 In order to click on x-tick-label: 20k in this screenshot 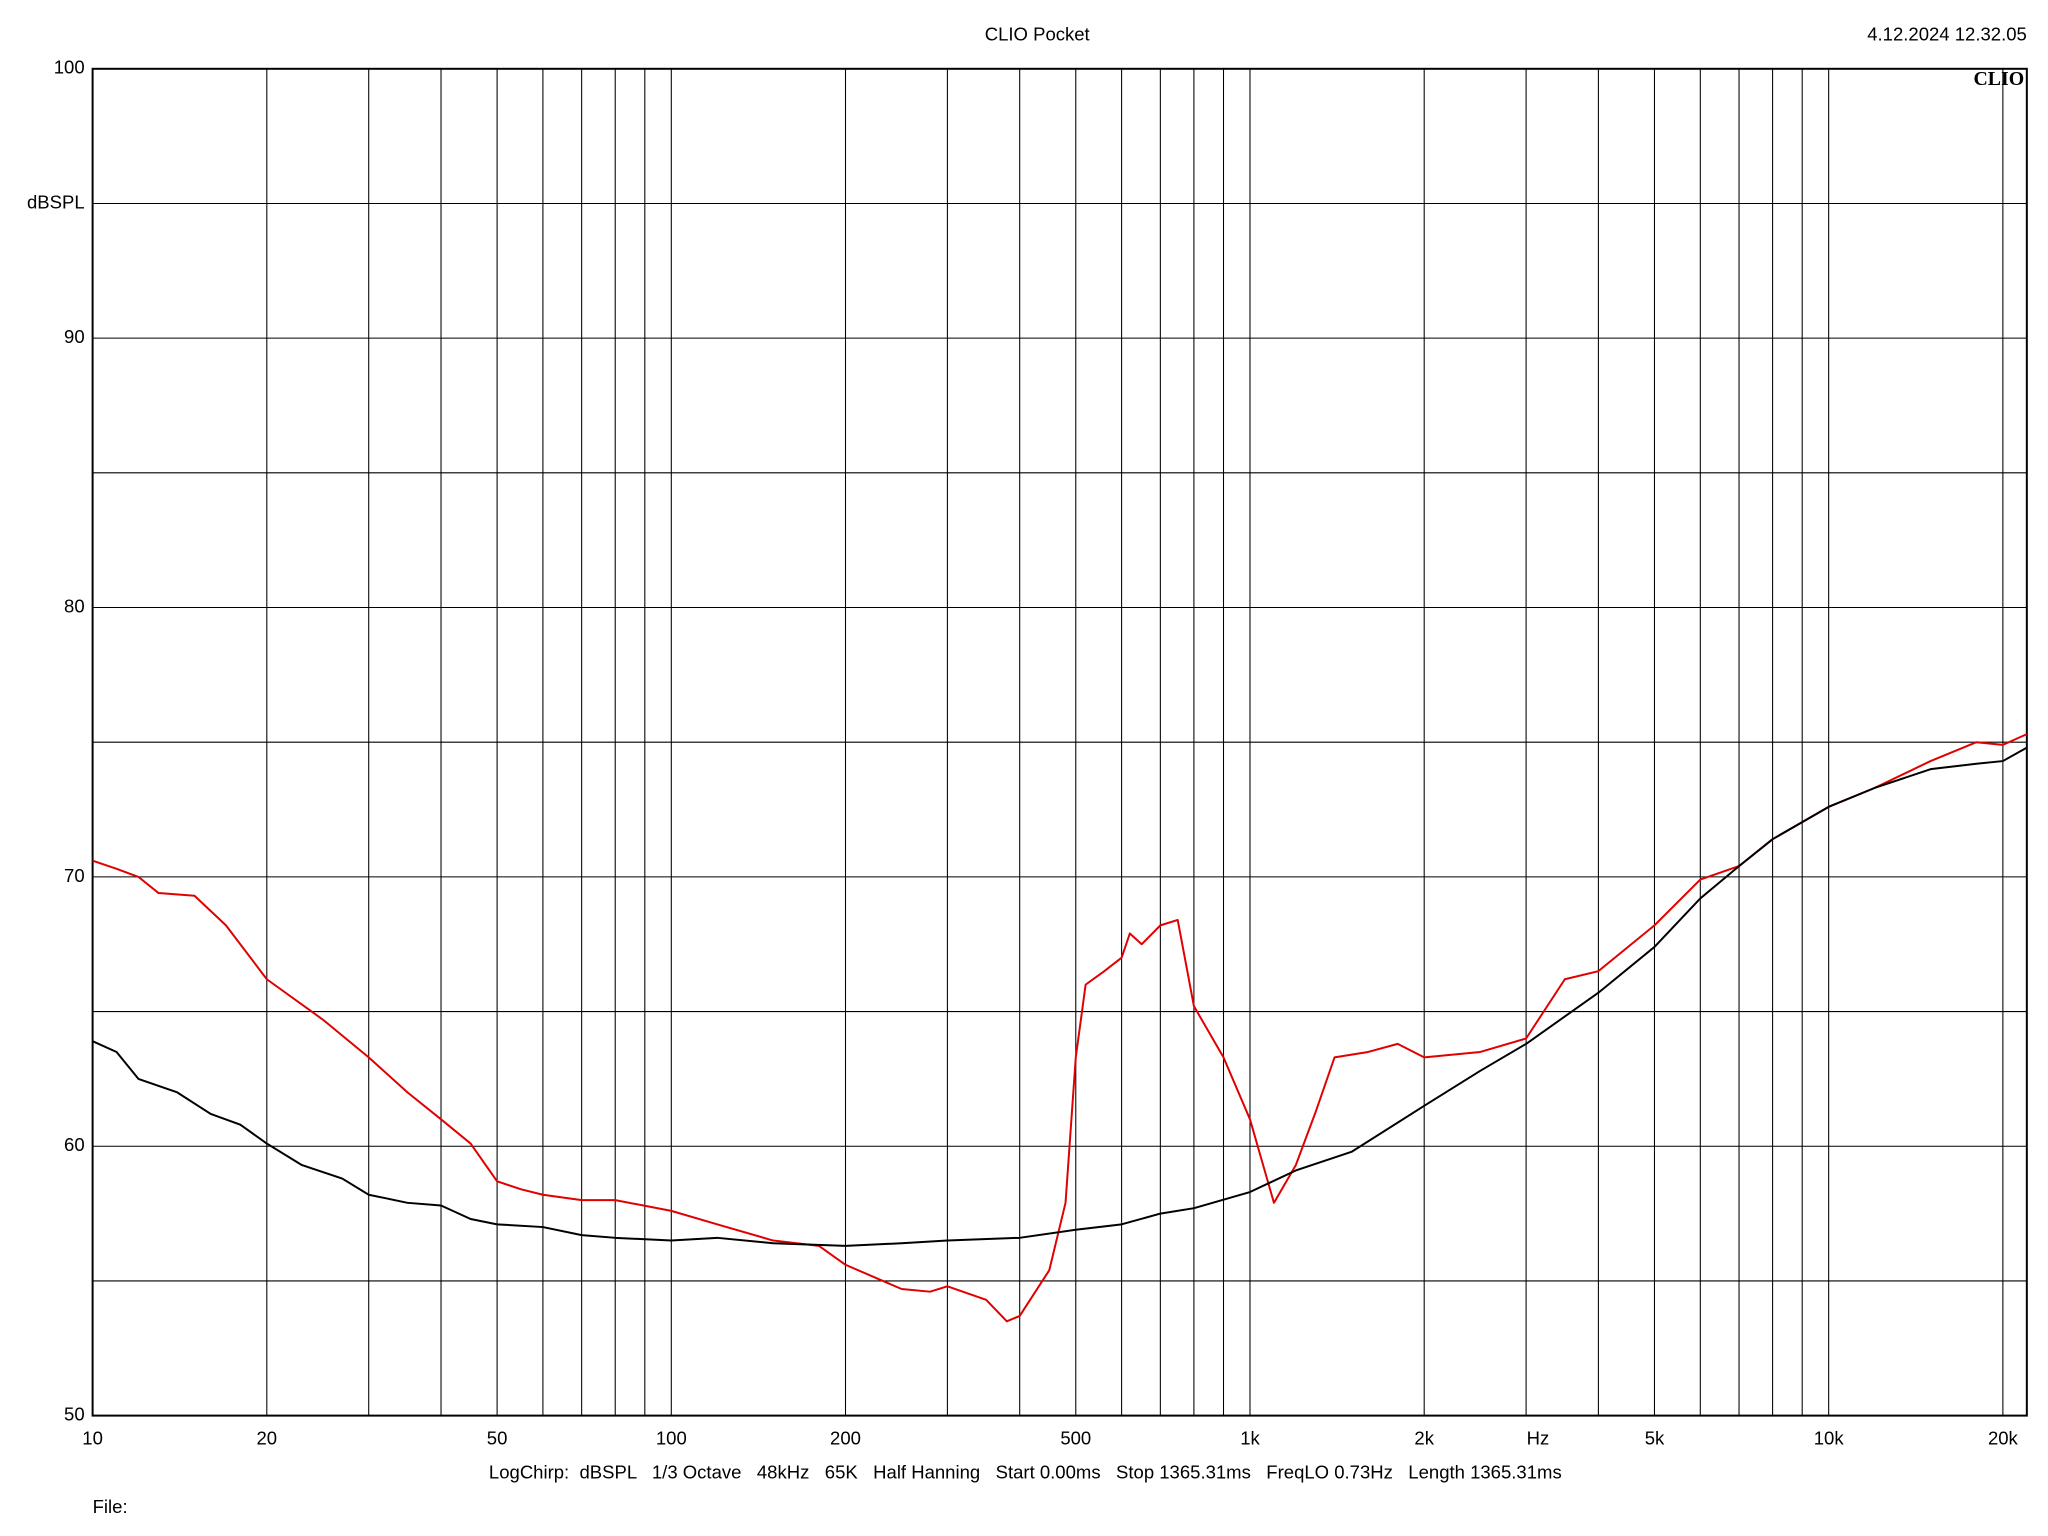, I will do `click(2003, 1437)`.